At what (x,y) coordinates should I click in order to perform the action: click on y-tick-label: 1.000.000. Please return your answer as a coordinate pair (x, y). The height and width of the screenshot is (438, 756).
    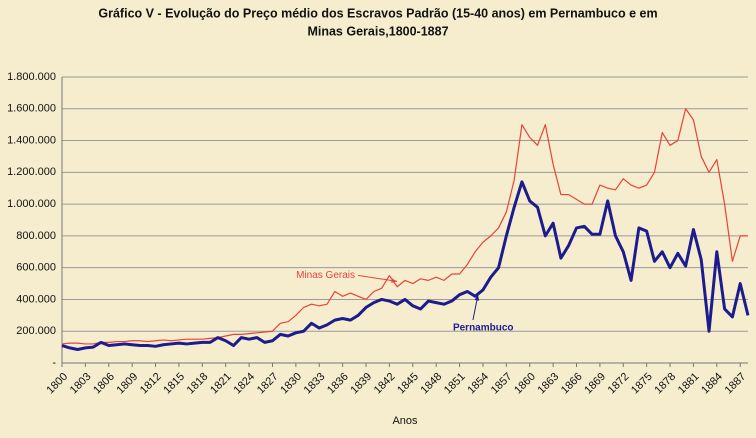
    Looking at the image, I should click on (31, 204).